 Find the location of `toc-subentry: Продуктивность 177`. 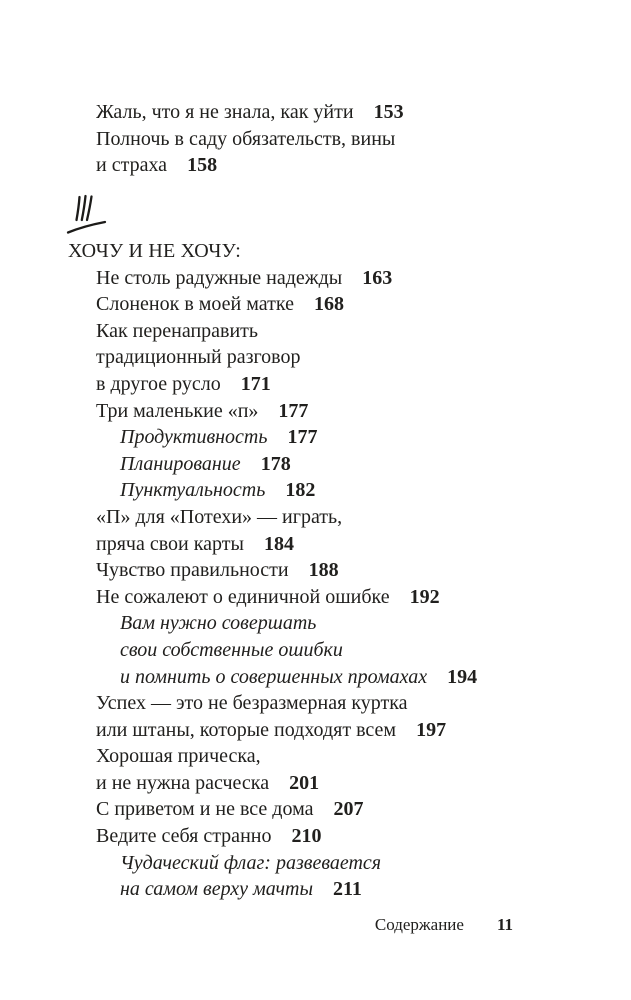

toc-subentry: Продуктивность 177 is located at coordinates (298, 437).